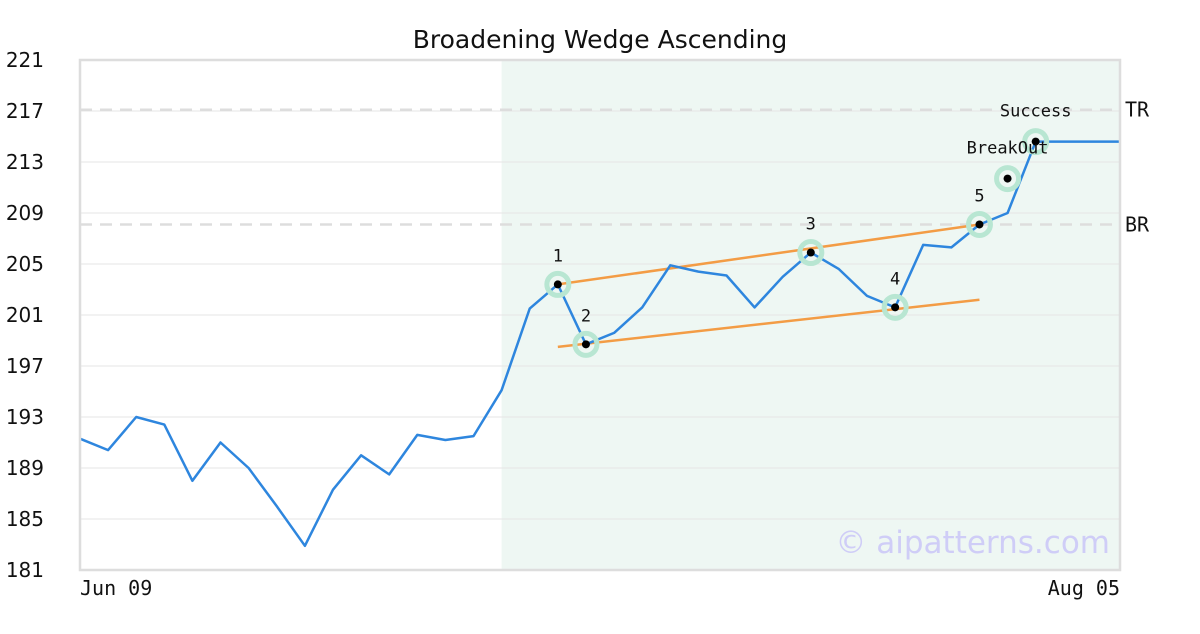  I want to click on y-tick-label: 217, so click(25, 111).